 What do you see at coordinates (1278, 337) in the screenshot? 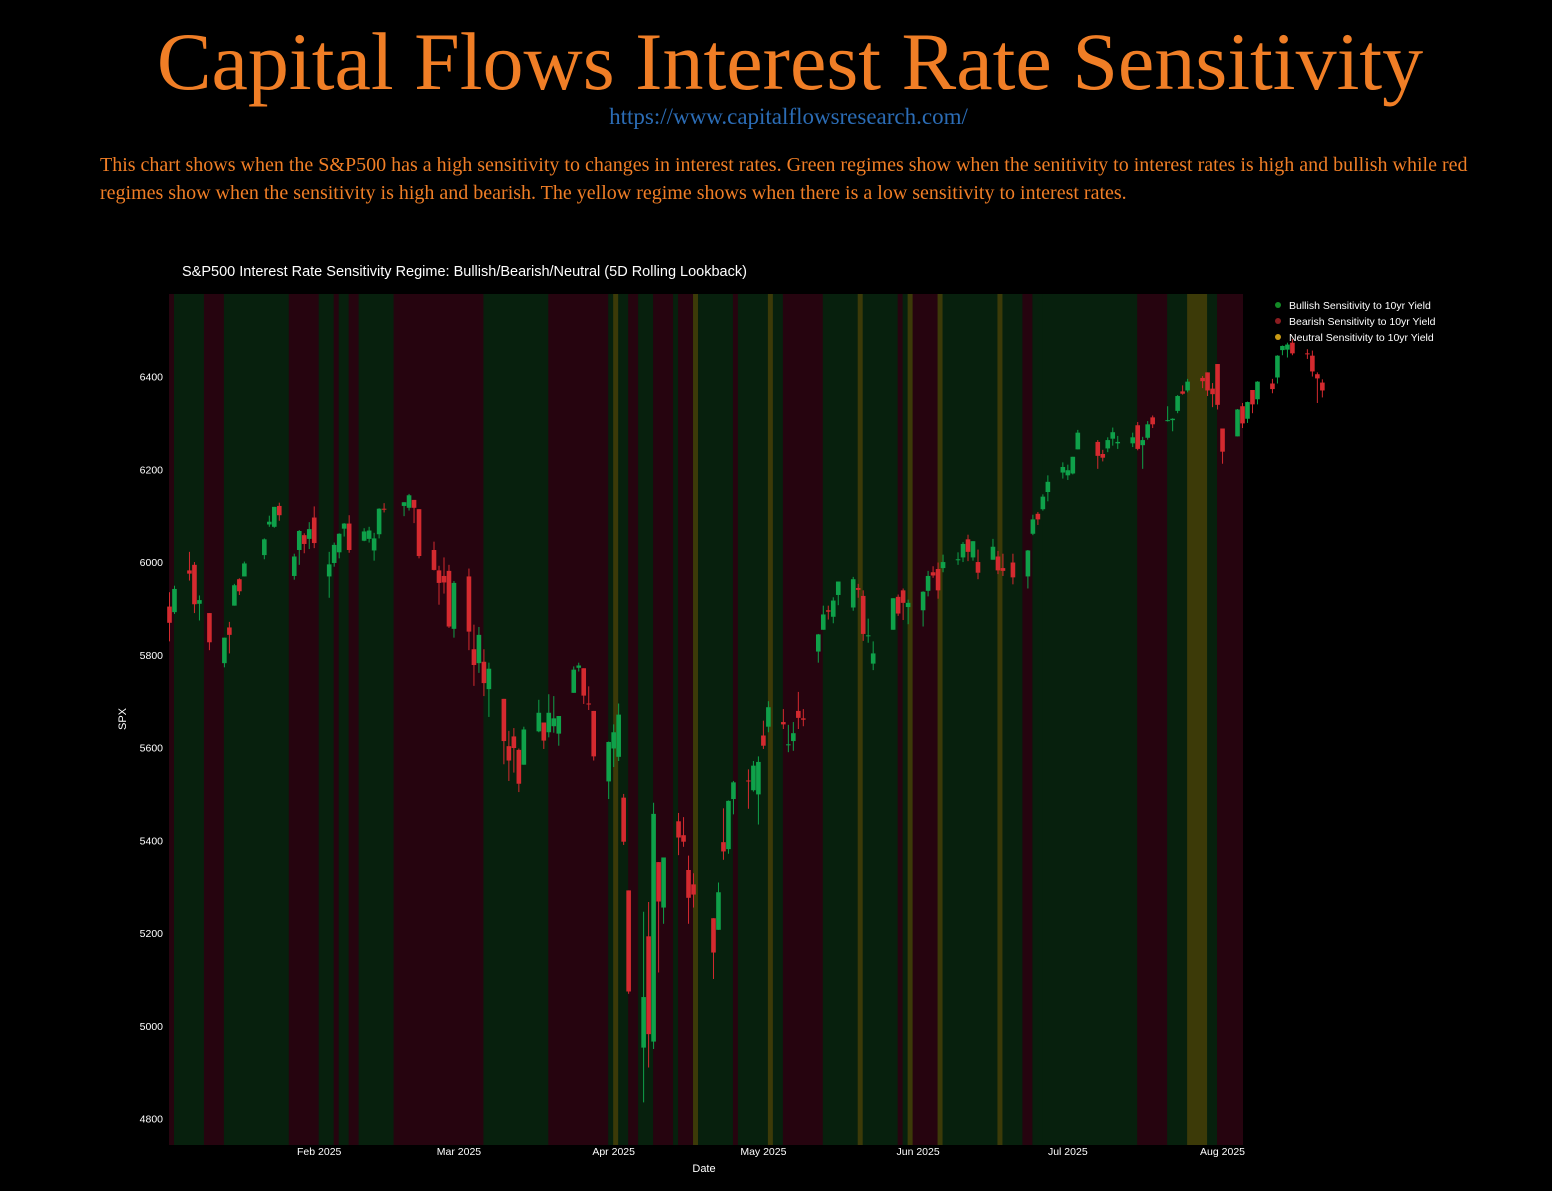
I see `legend-dot-neutral` at bounding box center [1278, 337].